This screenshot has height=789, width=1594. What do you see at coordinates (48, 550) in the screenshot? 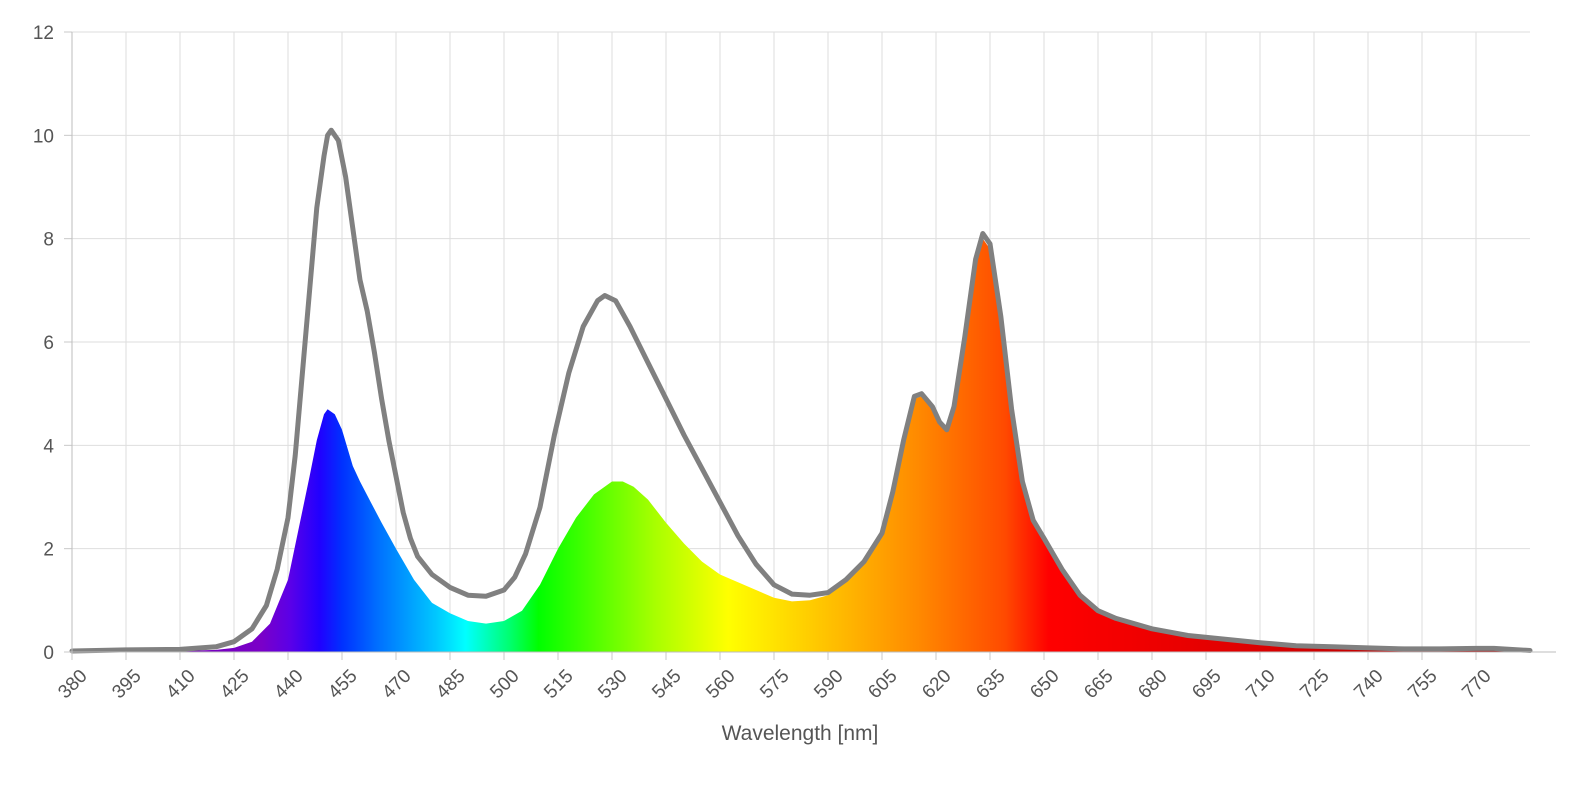
I see `y-tick-label: 2` at bounding box center [48, 550].